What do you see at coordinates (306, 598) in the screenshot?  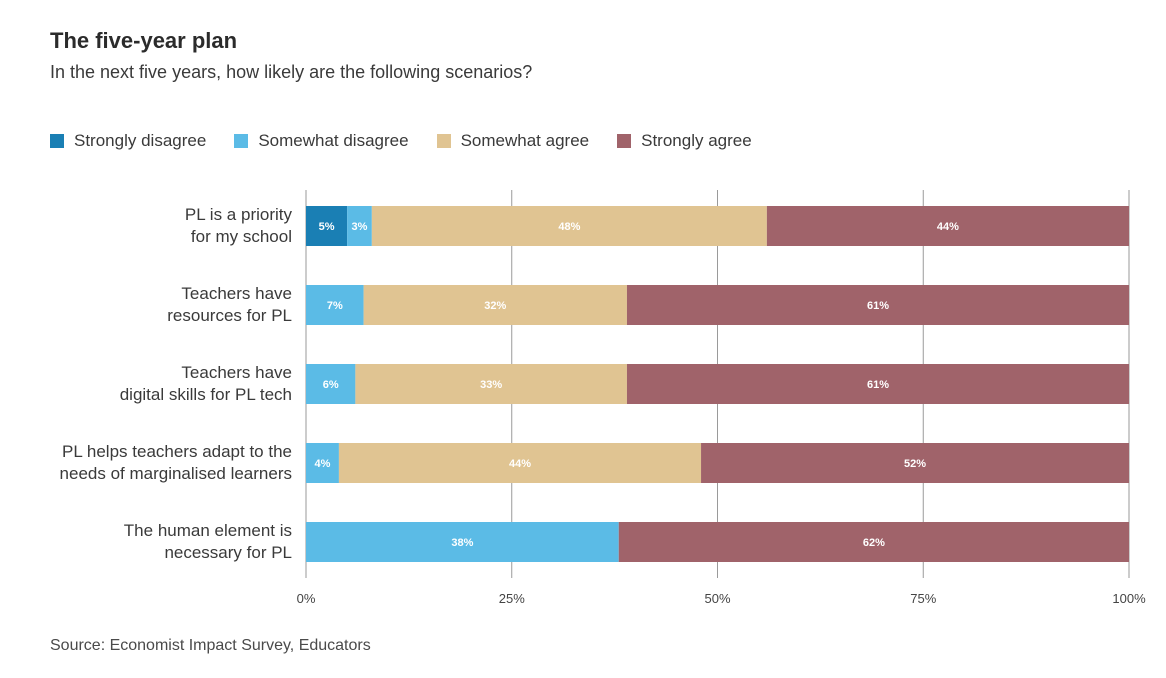 I see `x-tick-label-0: 0%` at bounding box center [306, 598].